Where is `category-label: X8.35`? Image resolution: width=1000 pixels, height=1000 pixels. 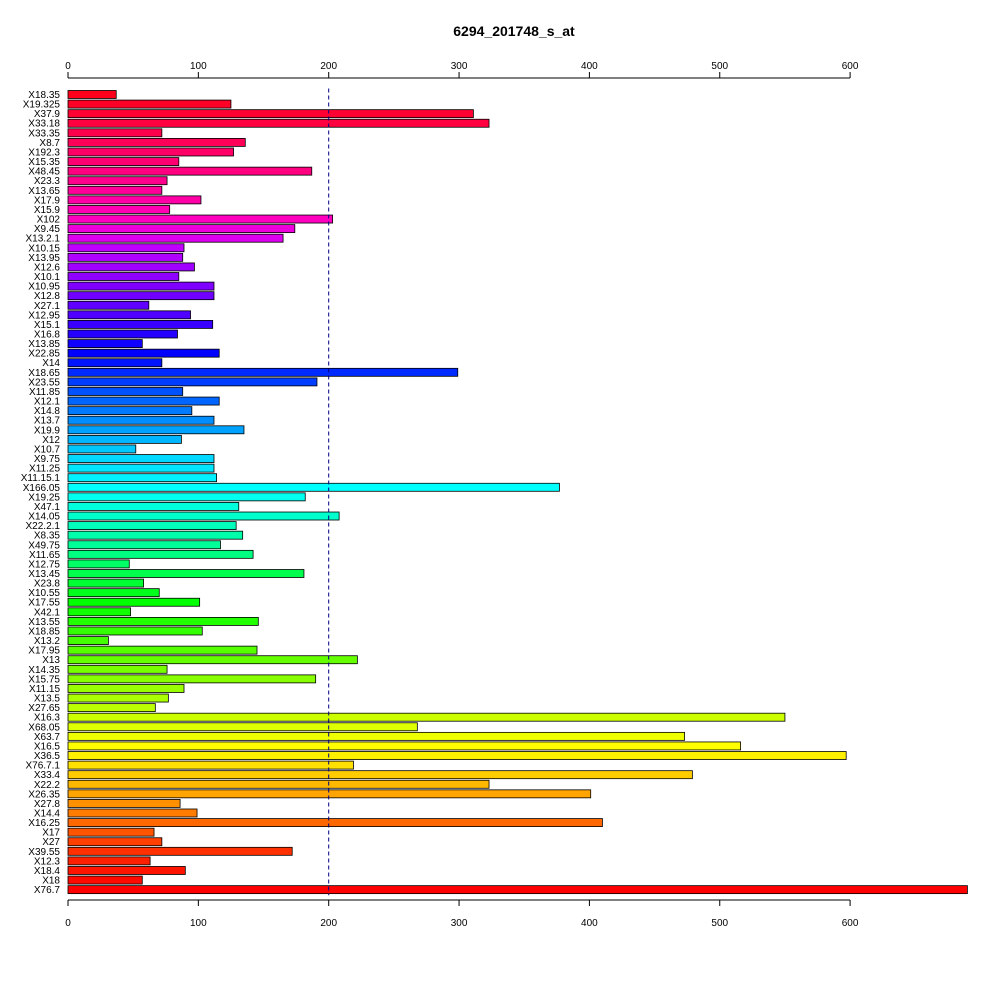
category-label: X8.35 is located at coordinates (47, 536).